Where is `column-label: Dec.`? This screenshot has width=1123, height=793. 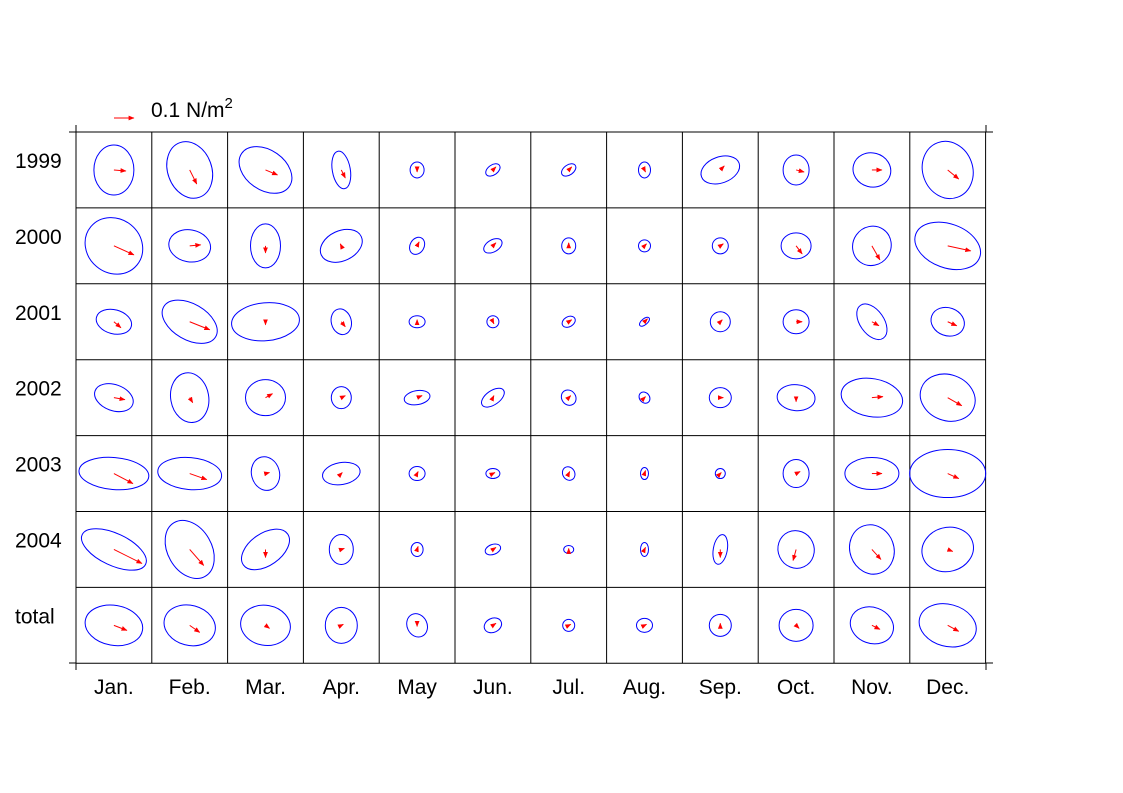 column-label: Dec. is located at coordinates (947, 687).